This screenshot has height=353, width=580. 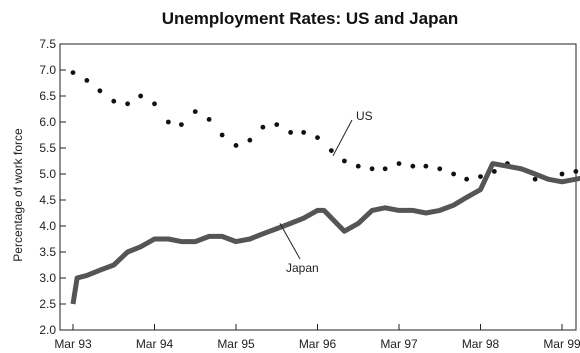 I want to click on y-tick-label: 6.0, so click(x=47, y=122).